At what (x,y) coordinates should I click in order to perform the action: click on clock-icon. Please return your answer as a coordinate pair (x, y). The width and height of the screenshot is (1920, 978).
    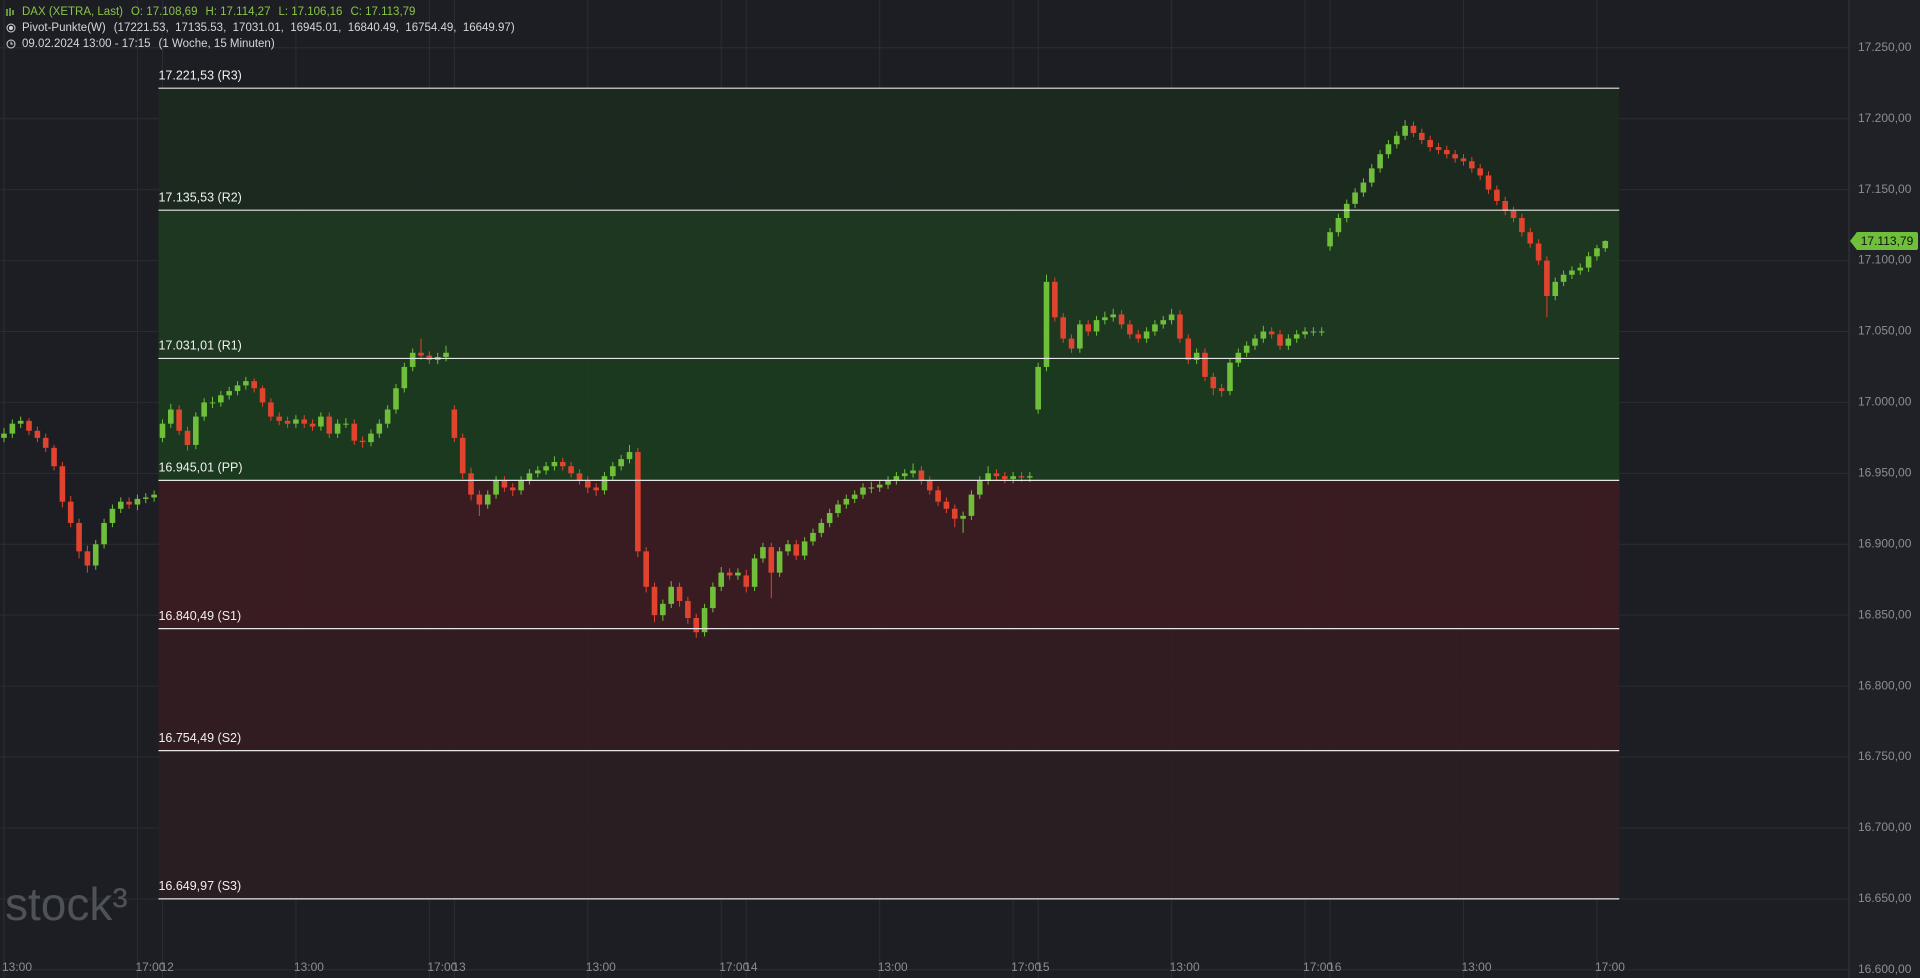
    Looking at the image, I should click on (11, 44).